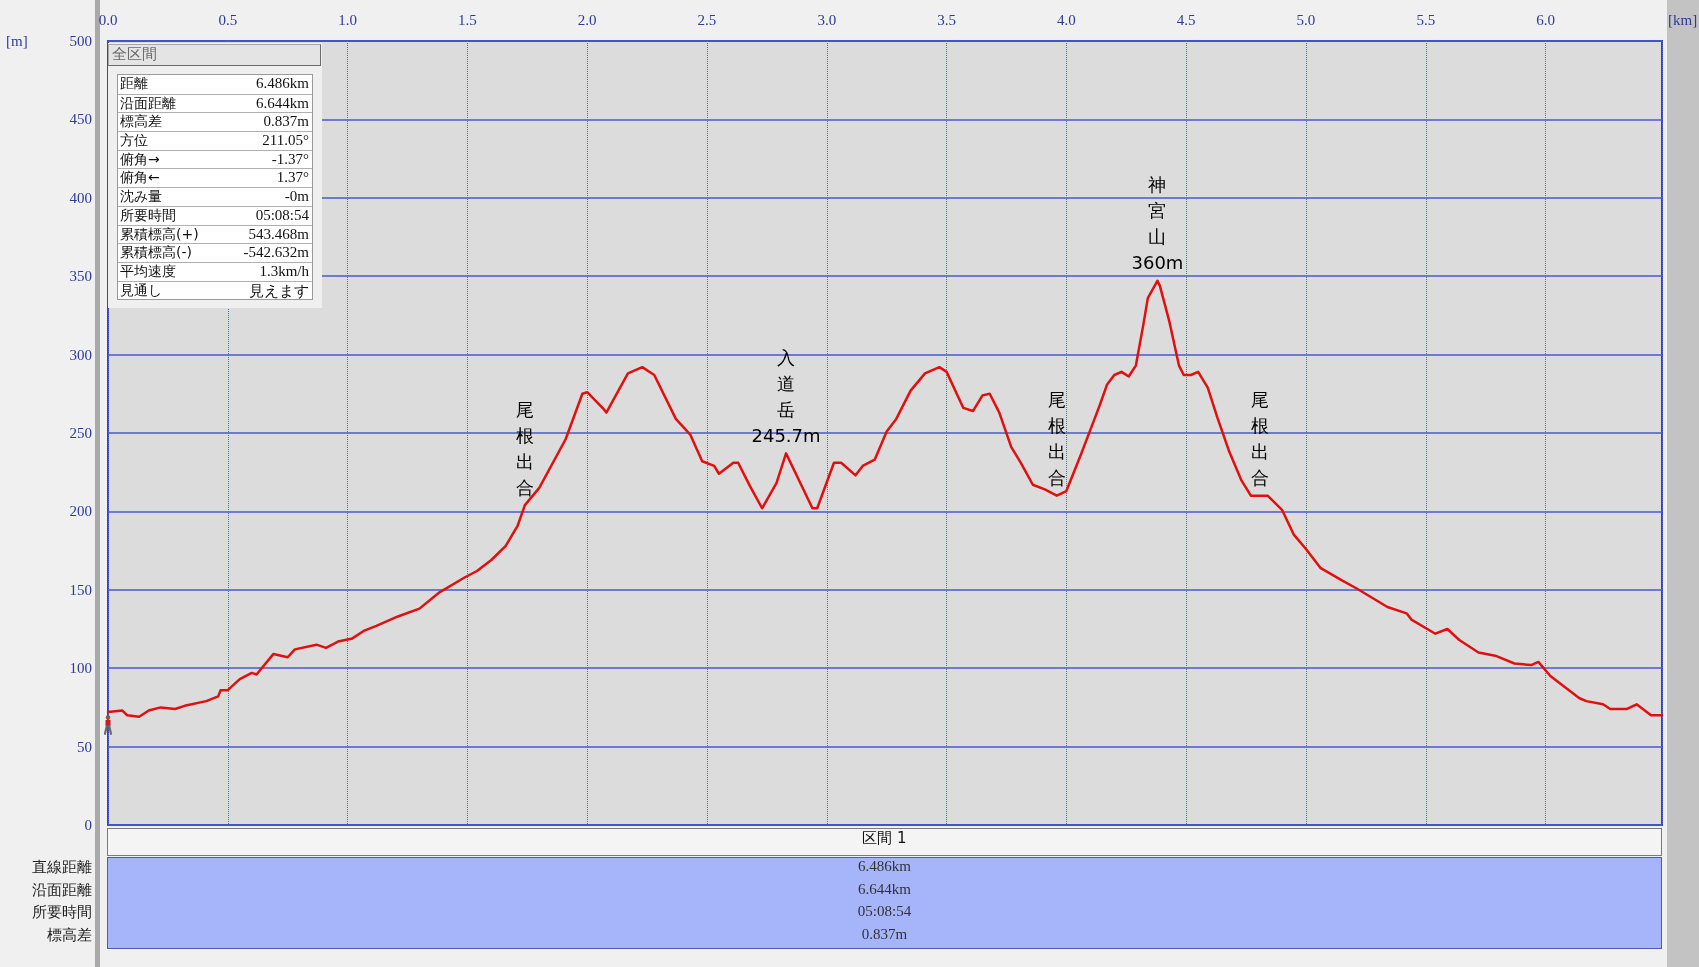 The height and width of the screenshot is (967, 1699). I want to click on y-tick-label: 450, so click(80, 119).